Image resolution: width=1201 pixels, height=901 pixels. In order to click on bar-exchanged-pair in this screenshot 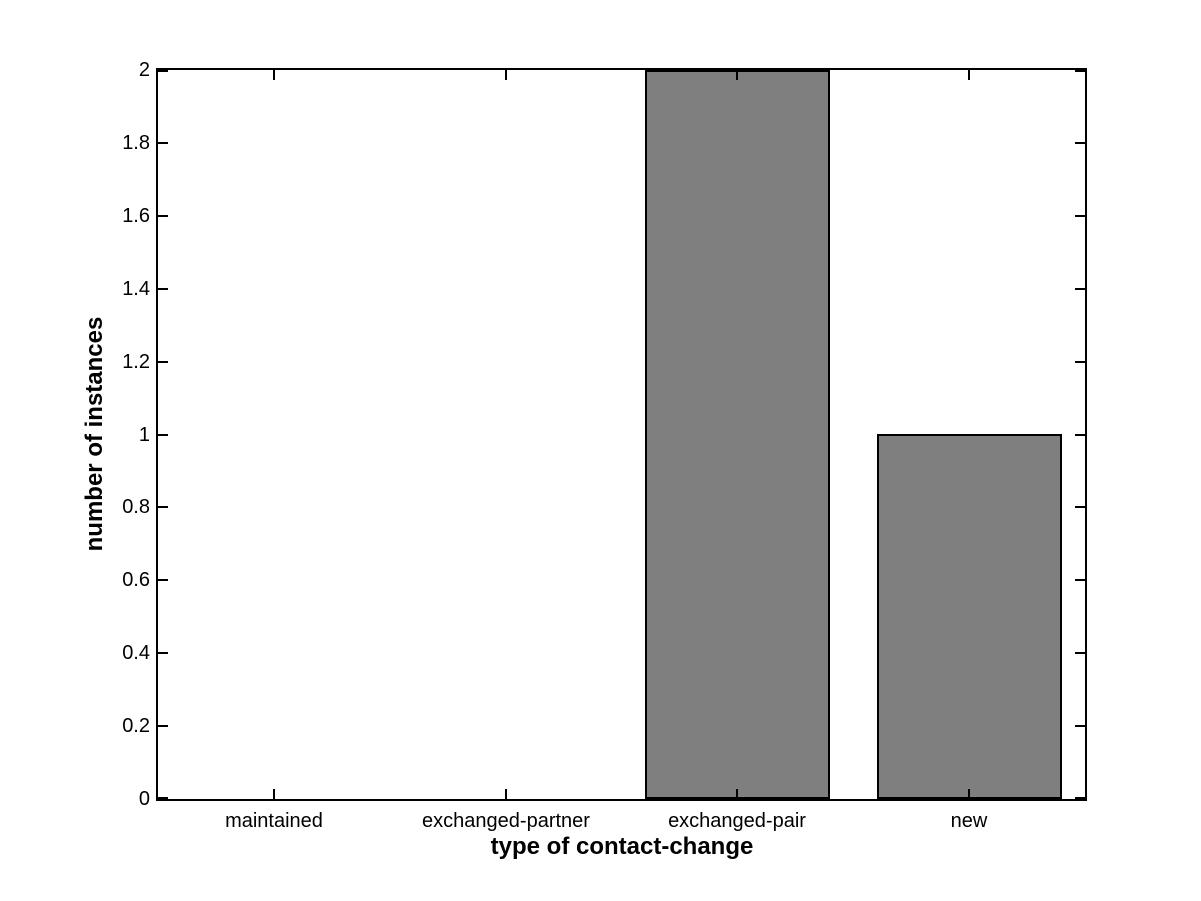, I will do `click(737, 434)`.